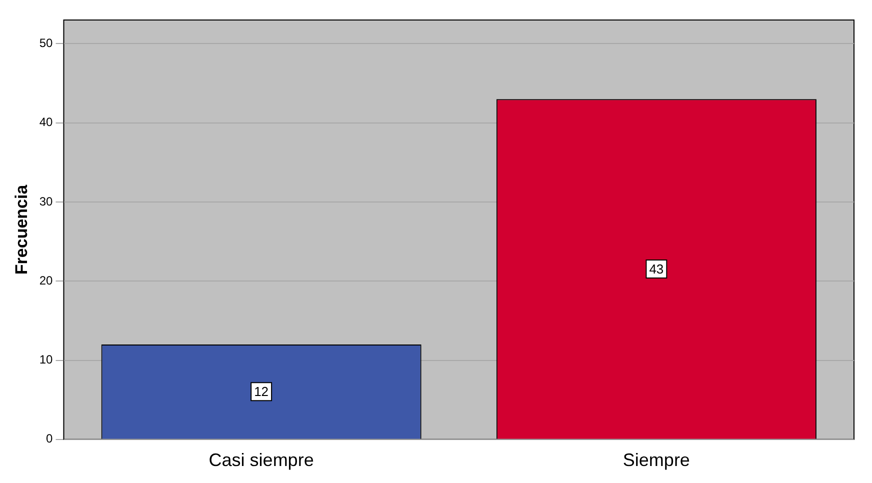 The image size is (872, 483). What do you see at coordinates (46, 201) in the screenshot?
I see `y-tick-label: 30` at bounding box center [46, 201].